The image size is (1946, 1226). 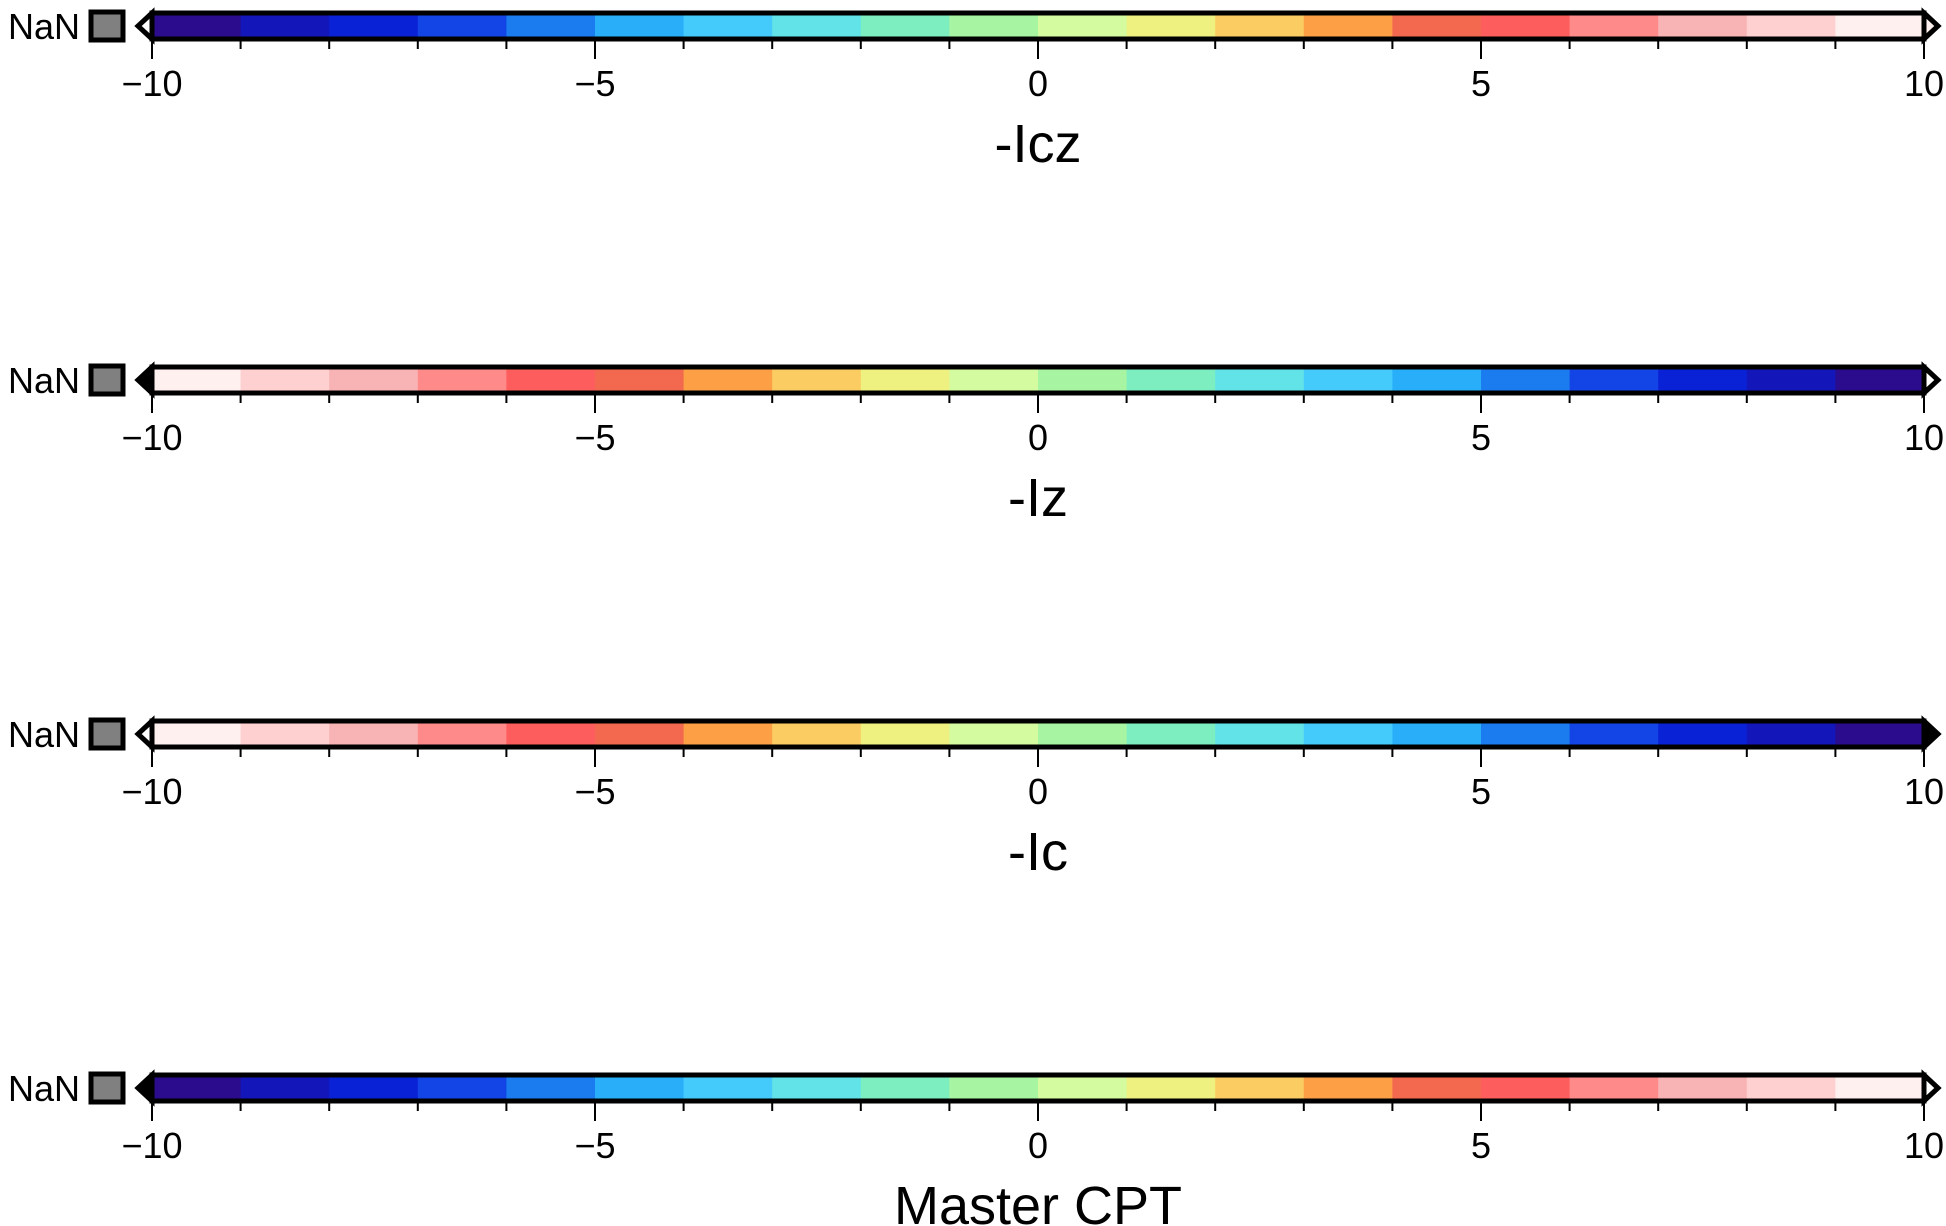 I want to click on tick-label: 10, so click(x=1924, y=83).